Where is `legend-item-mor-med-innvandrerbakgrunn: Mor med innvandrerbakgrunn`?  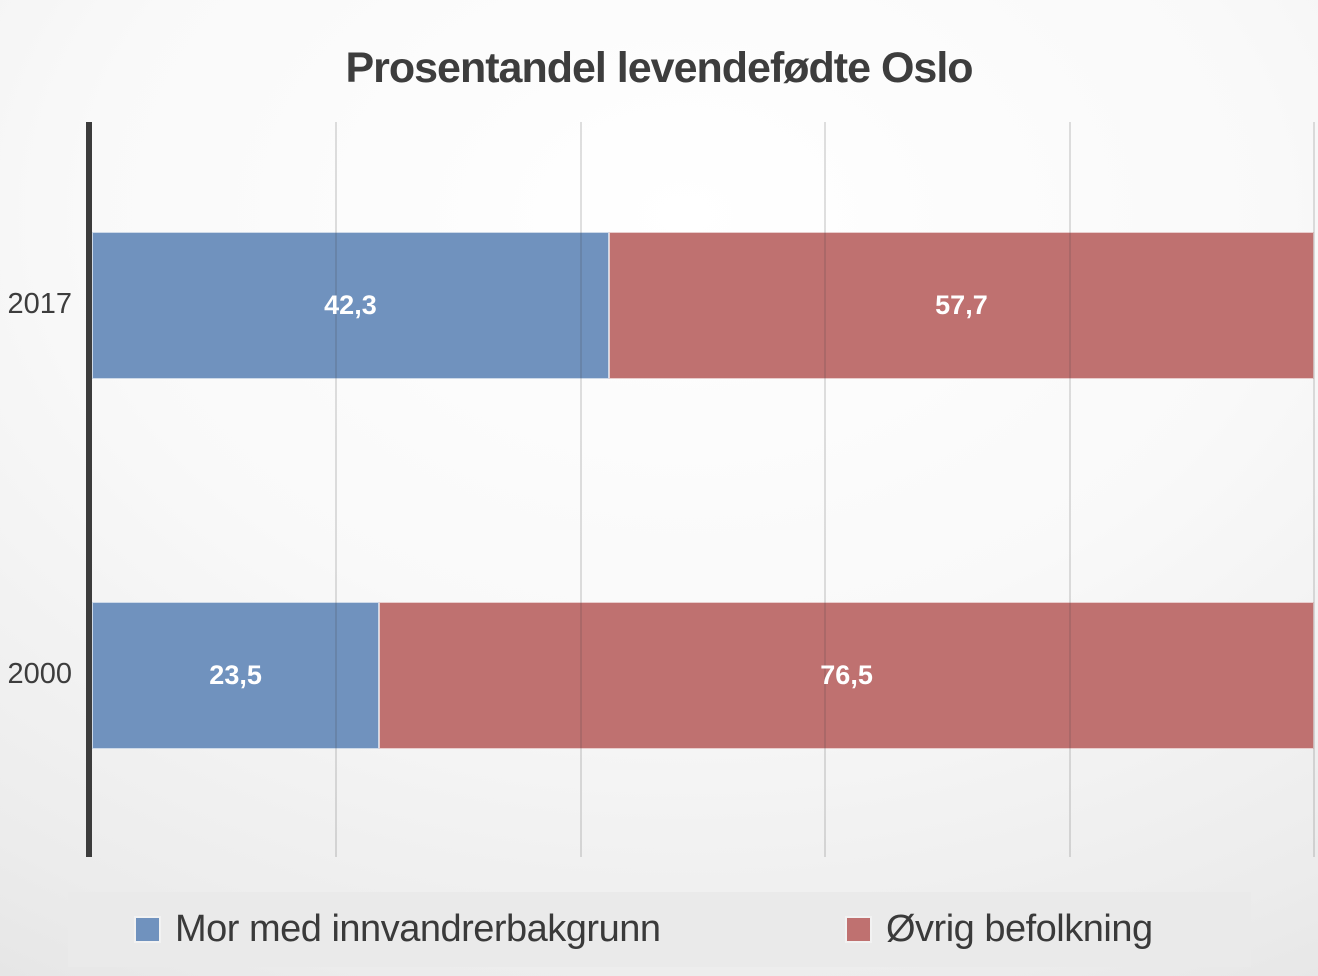 legend-item-mor-med-innvandrerbakgrunn: Mor med innvandrerbakgrunn is located at coordinates (397, 929).